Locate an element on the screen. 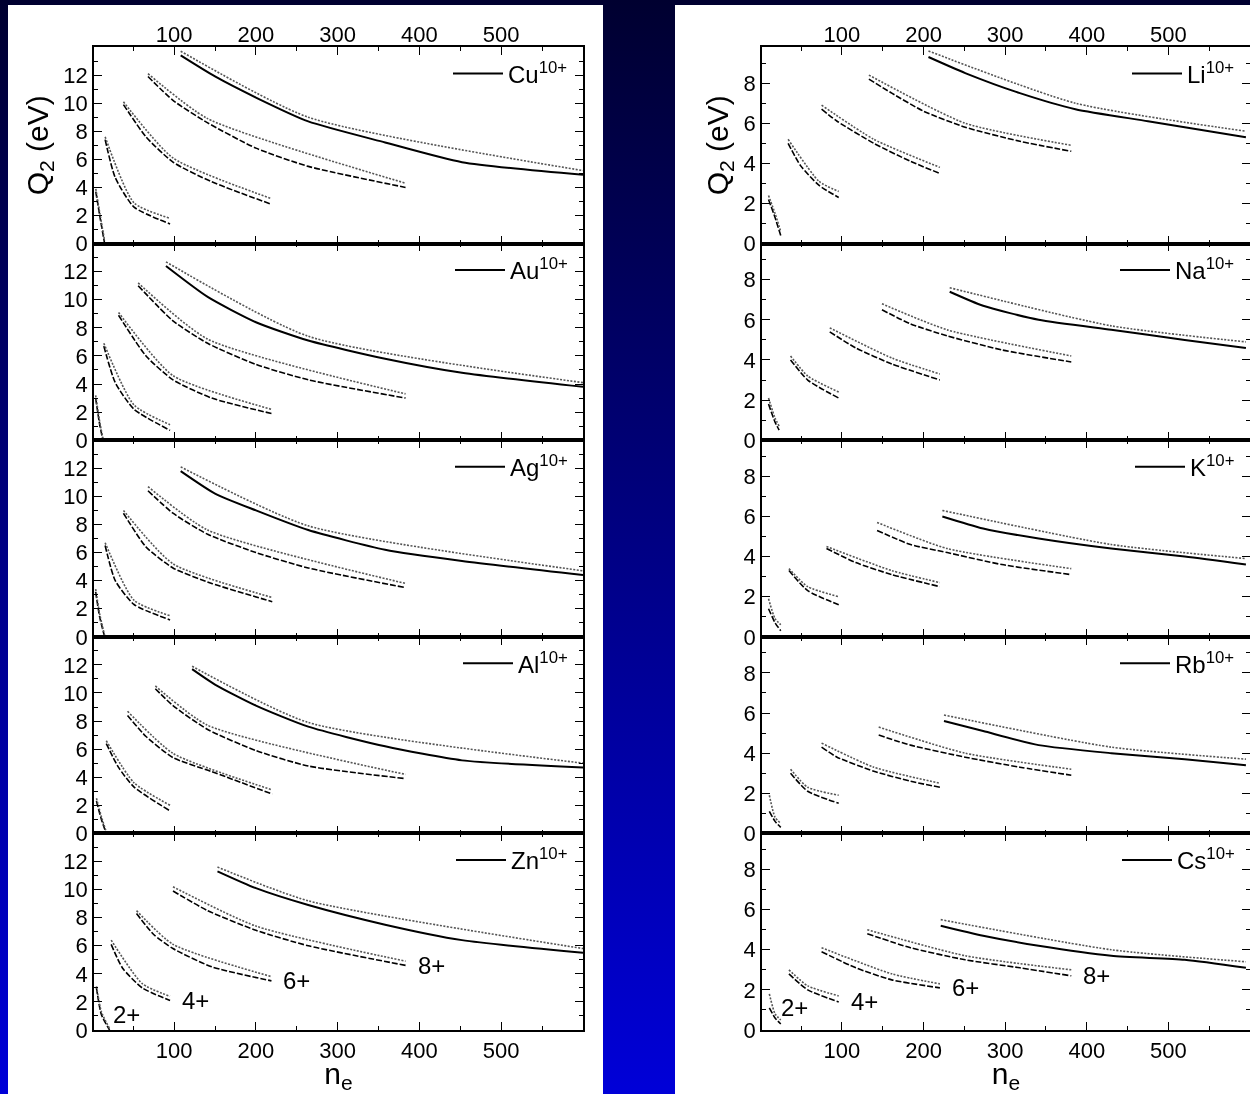 The image size is (1250, 1094). legend-label: Zn$^{10+}$ is located at coordinates (539, 859).